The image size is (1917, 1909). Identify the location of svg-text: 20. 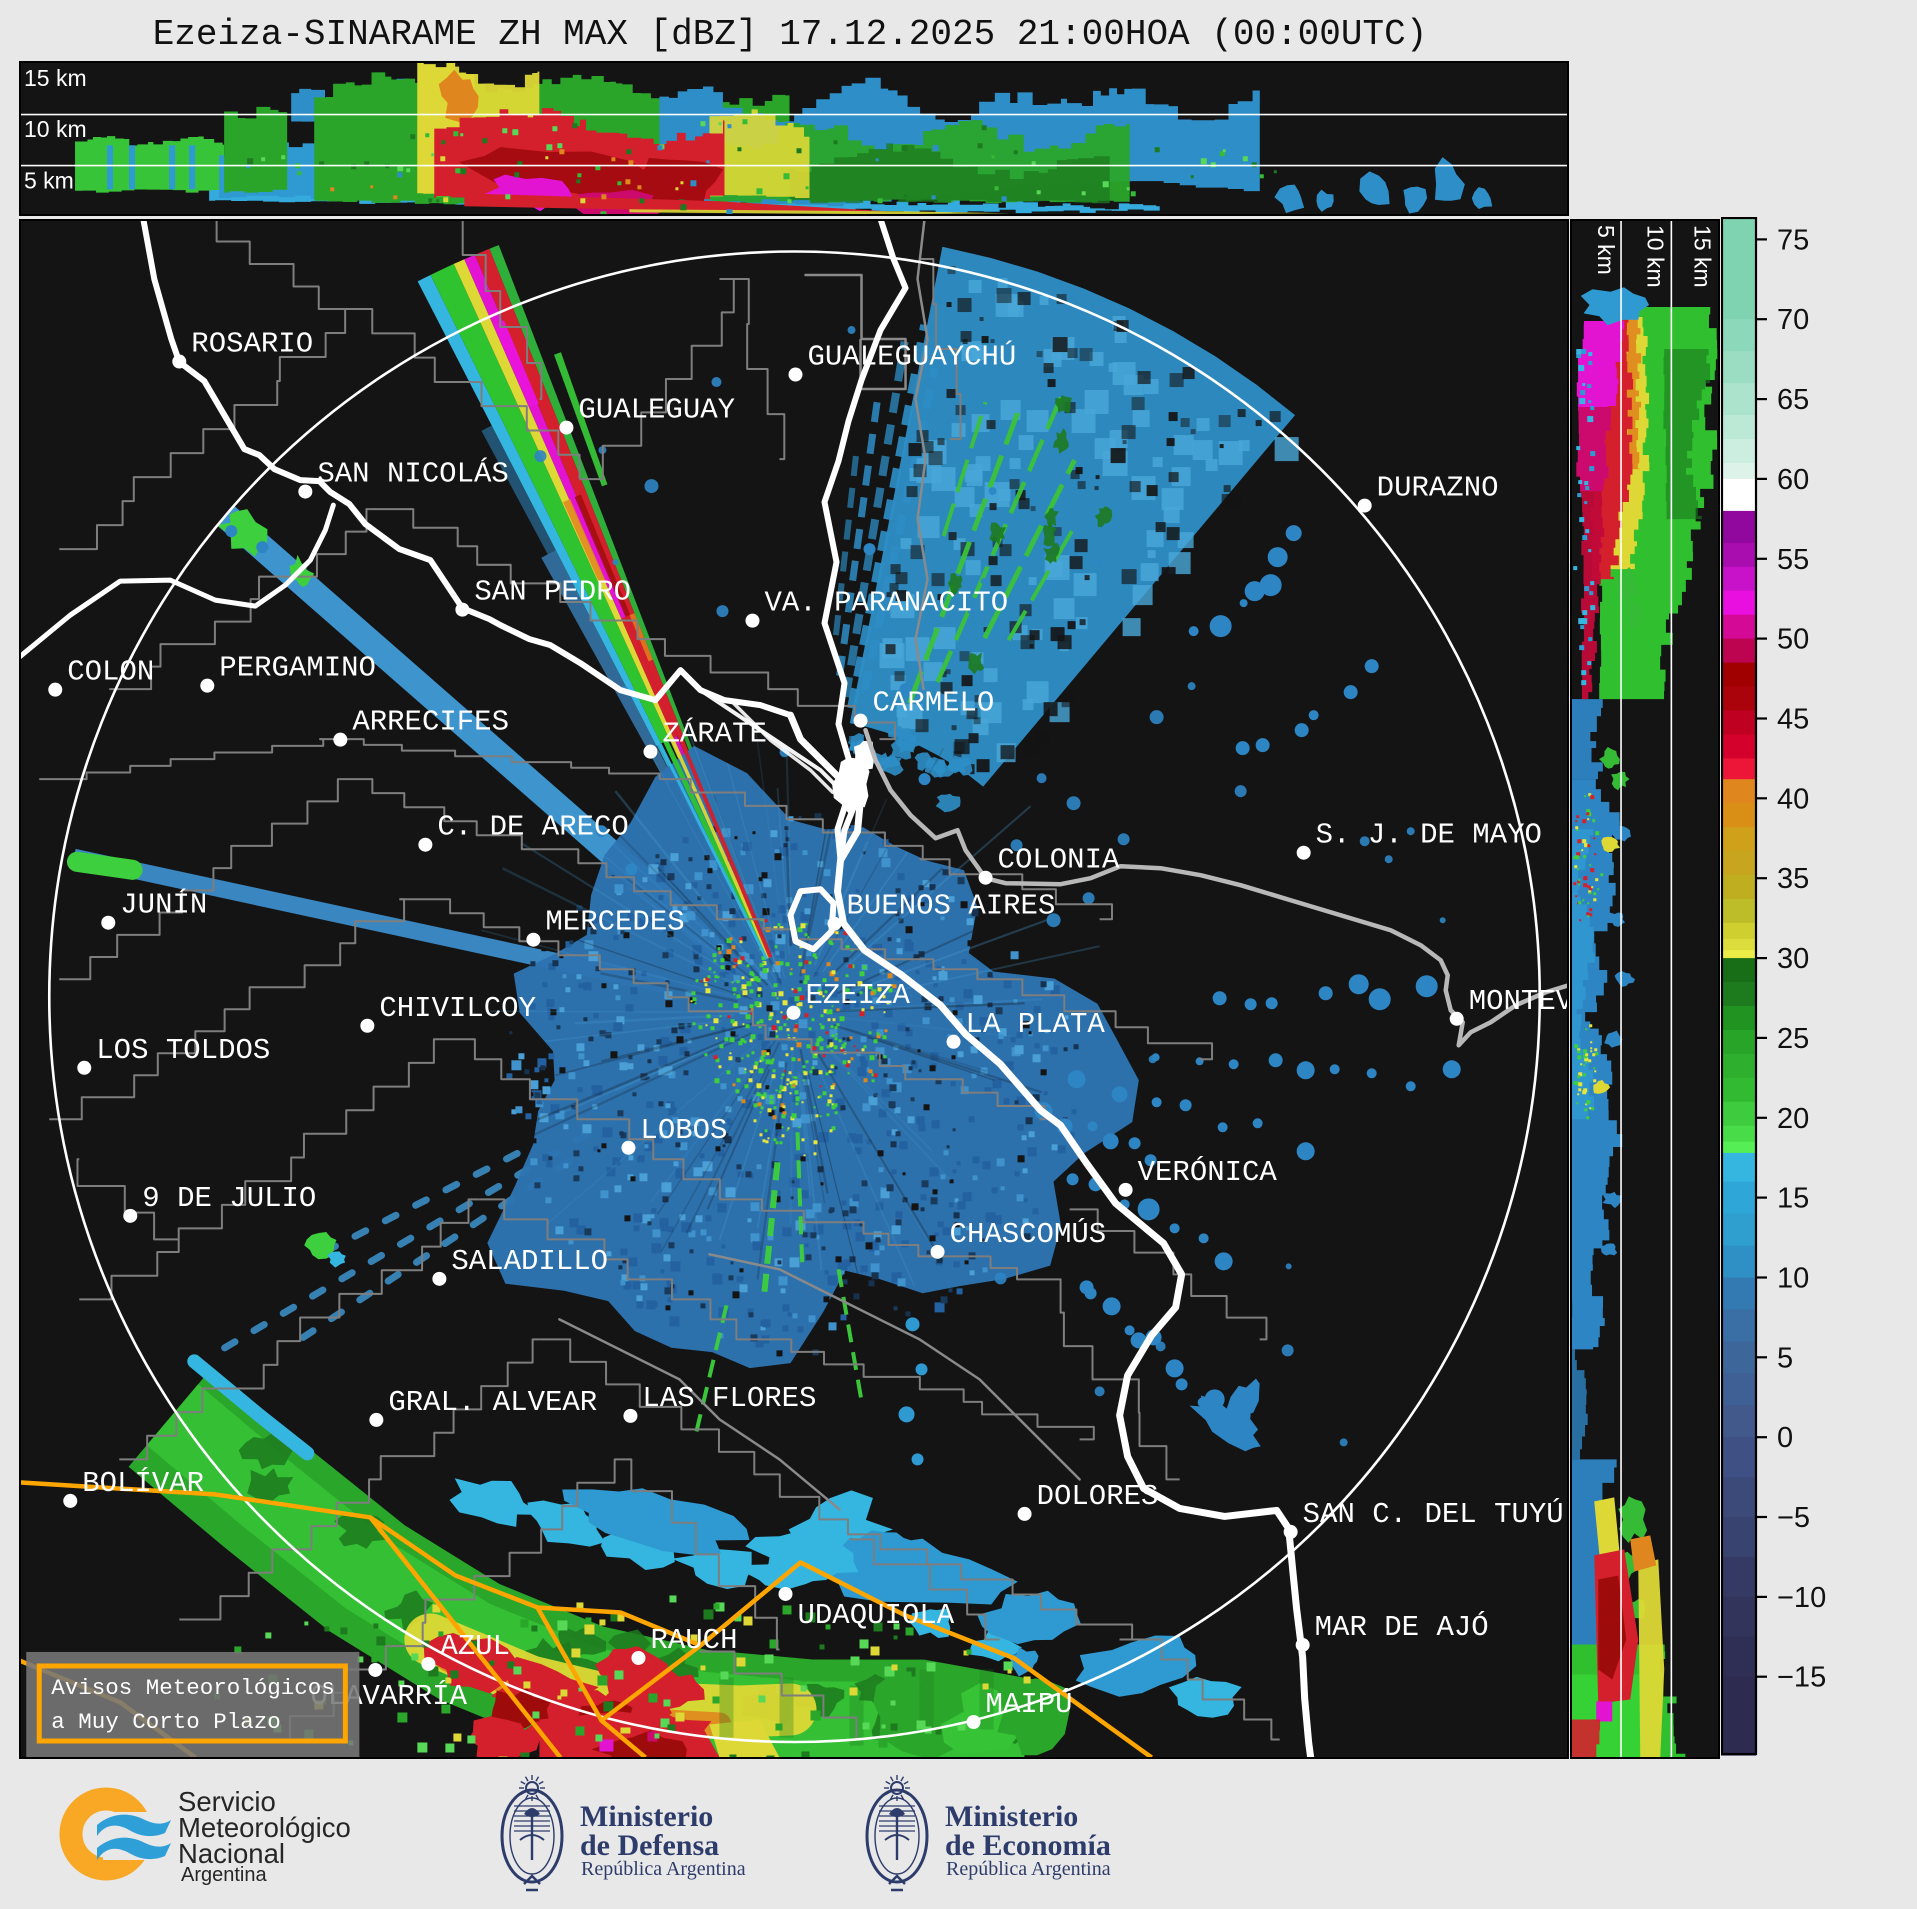
(1793, 1119).